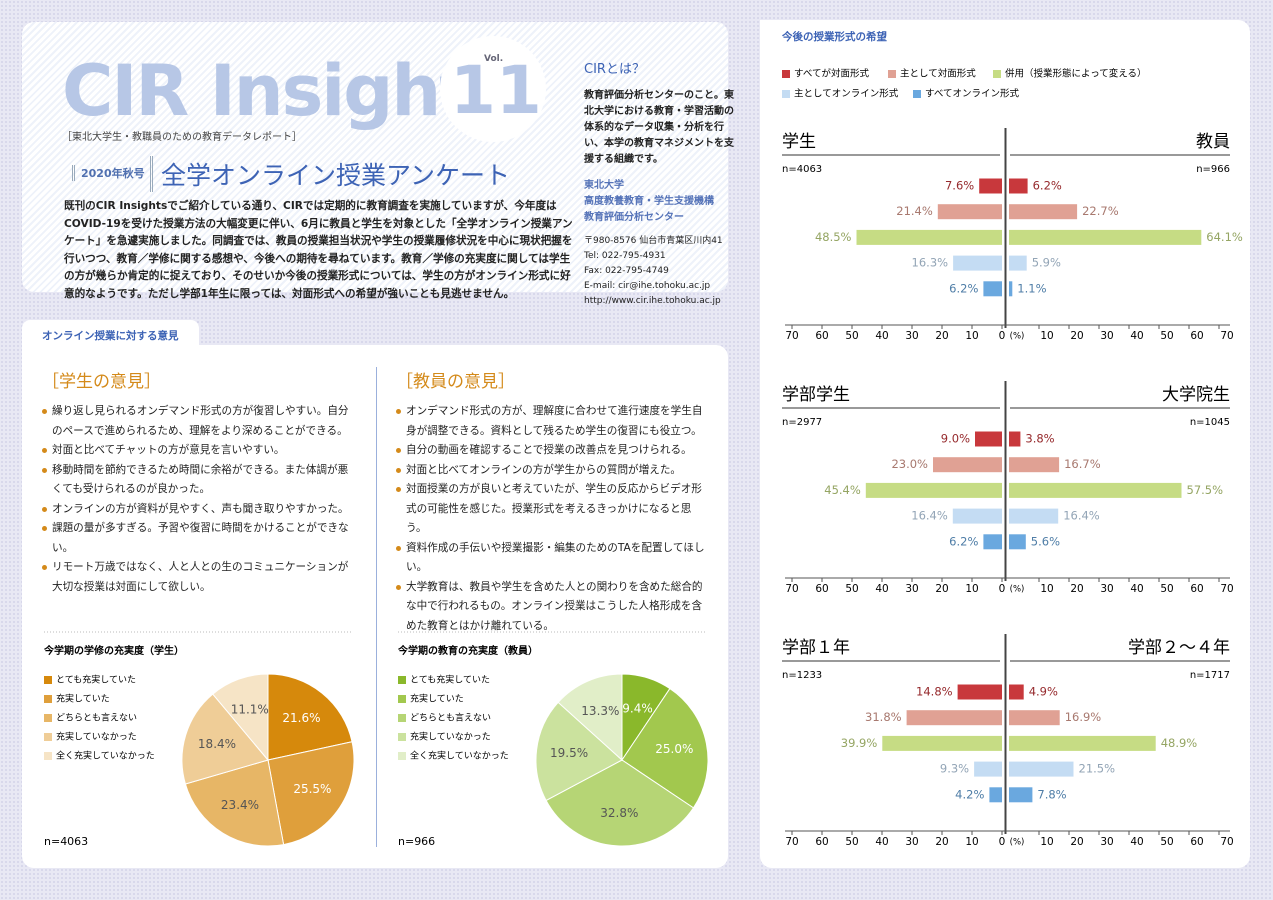  I want to click on slice-label: 25.0%, so click(674, 749).